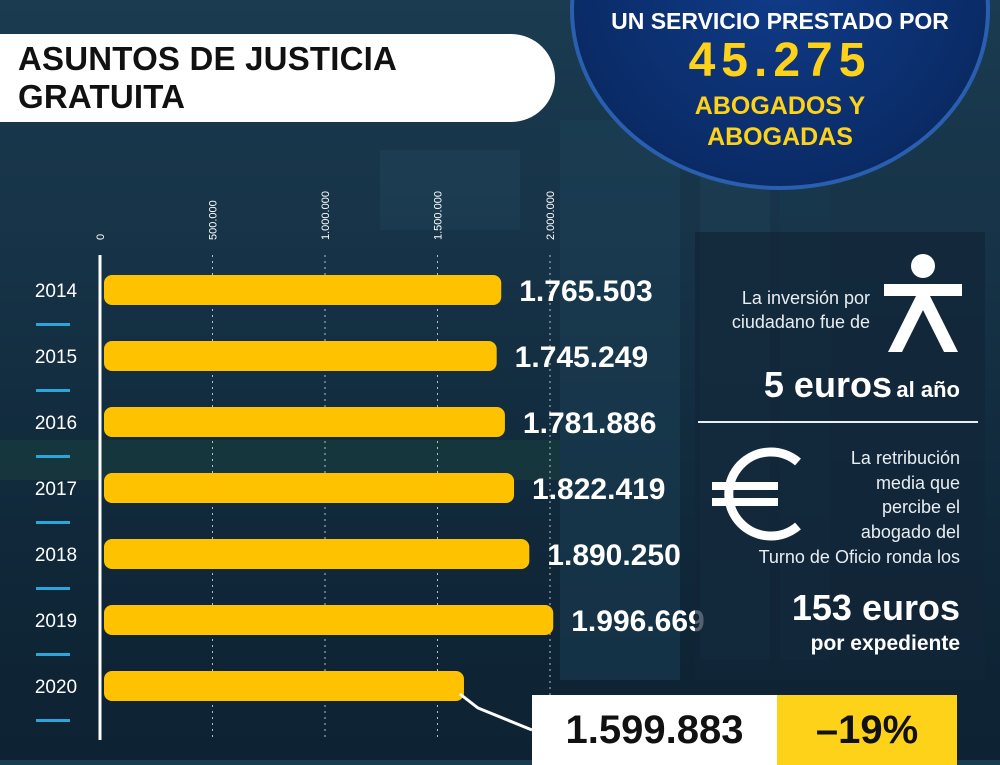 The image size is (1000, 765). What do you see at coordinates (56, 621) in the screenshot?
I see `year-label: 2019` at bounding box center [56, 621].